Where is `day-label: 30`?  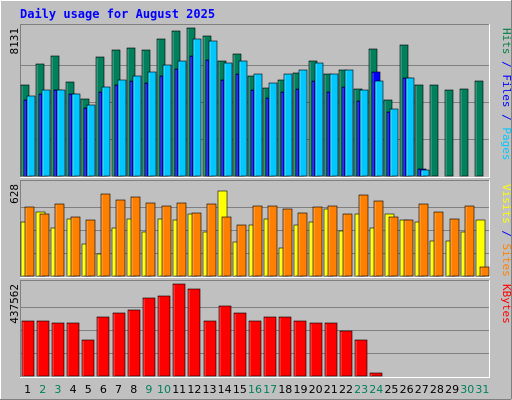
day-label: 30 is located at coordinates (467, 389).